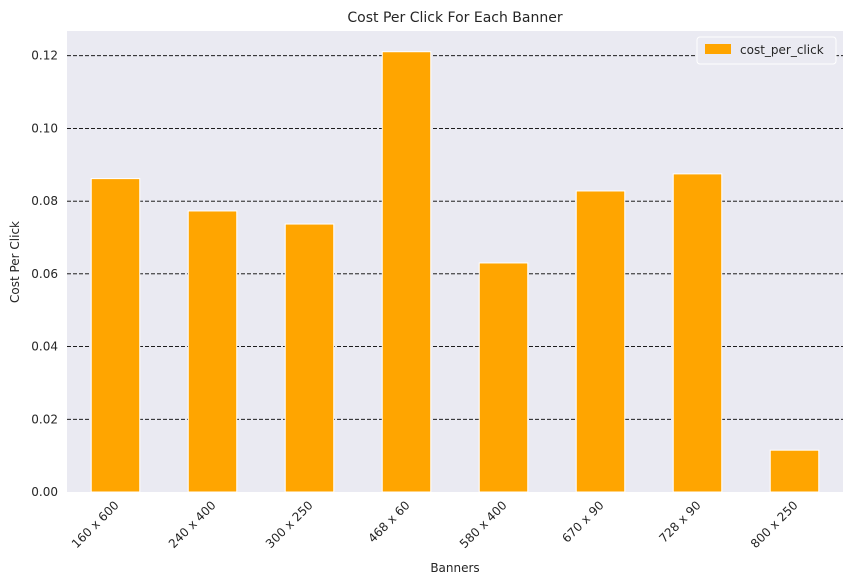 Image resolution: width=851 pixels, height=584 pixels. Describe the element at coordinates (774, 524) in the screenshot. I see `x-tick-label: 800 x 250` at that location.